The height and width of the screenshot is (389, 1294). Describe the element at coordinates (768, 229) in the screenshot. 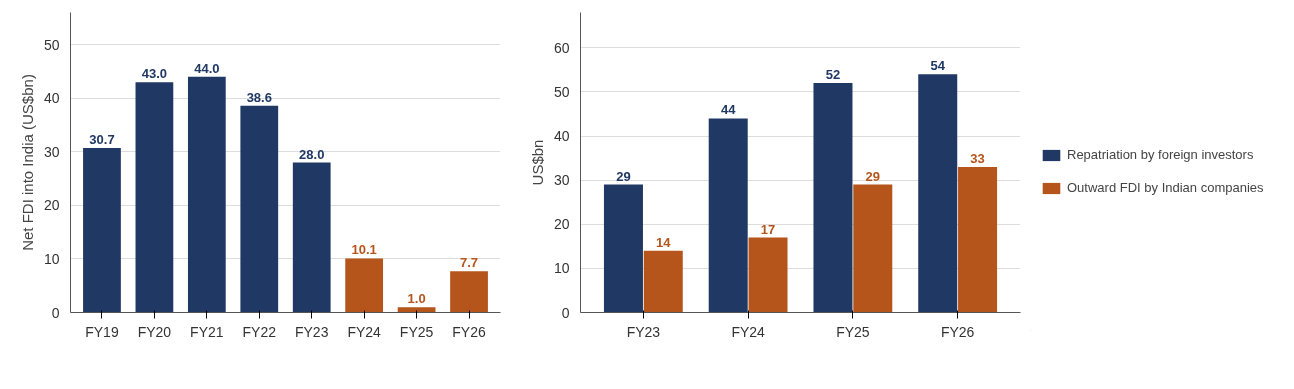

I see `data-label: 17` at that location.